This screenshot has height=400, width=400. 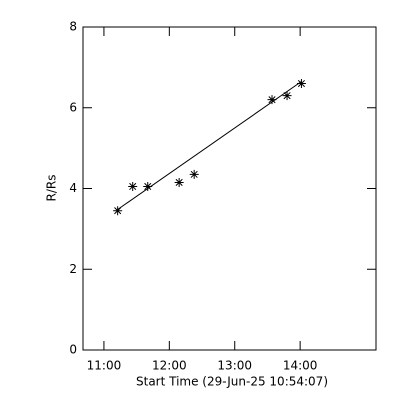 I want to click on x-tick-label: 11:00, so click(x=104, y=366).